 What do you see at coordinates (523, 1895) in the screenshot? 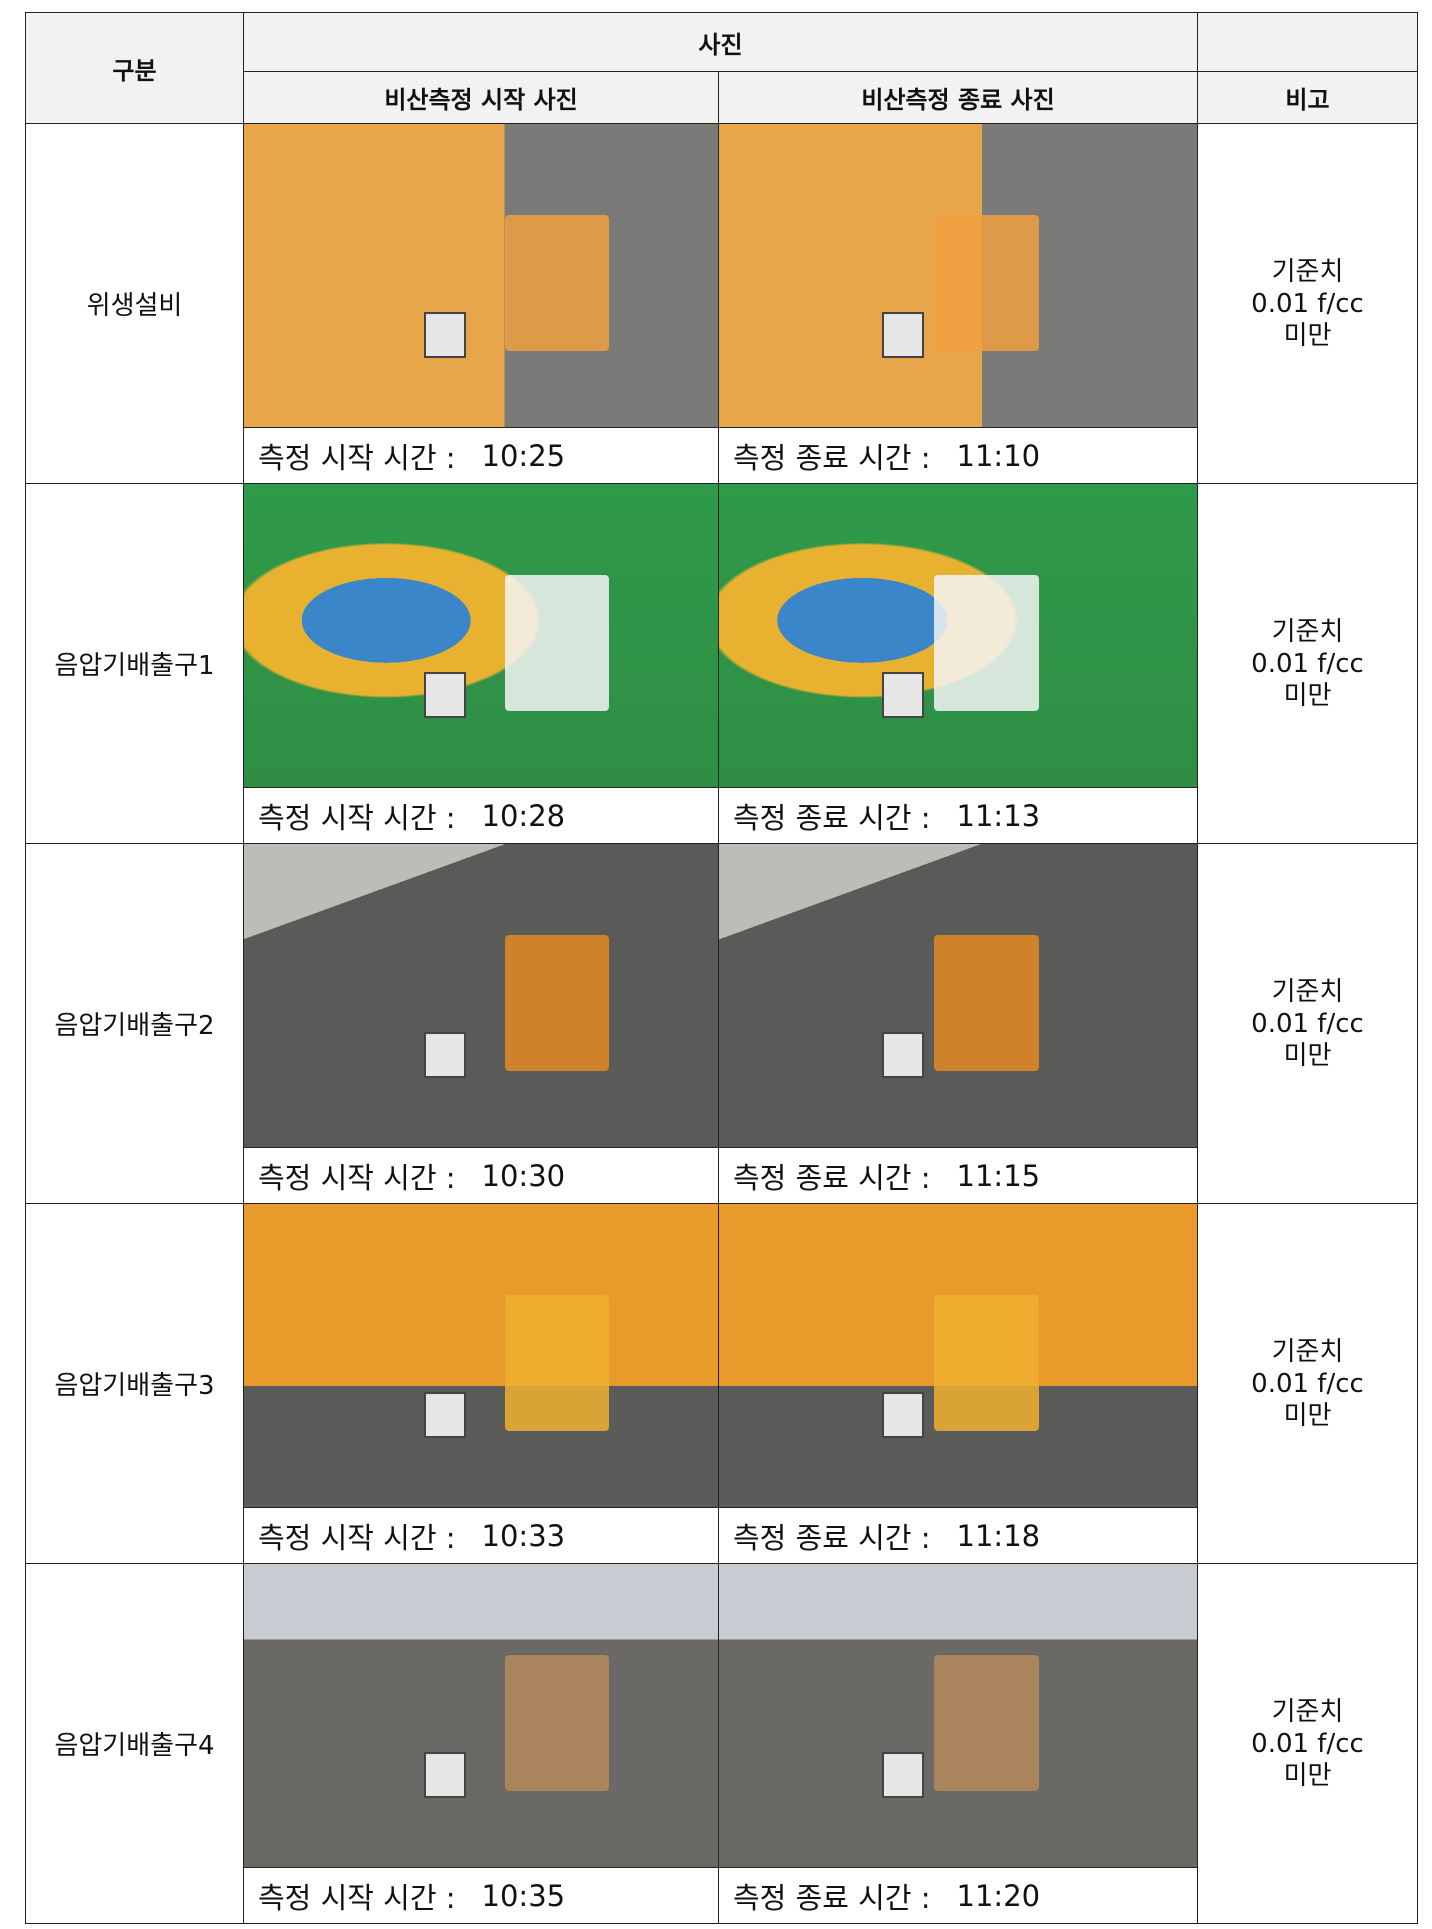
I see `caption-time: 10:35` at bounding box center [523, 1895].